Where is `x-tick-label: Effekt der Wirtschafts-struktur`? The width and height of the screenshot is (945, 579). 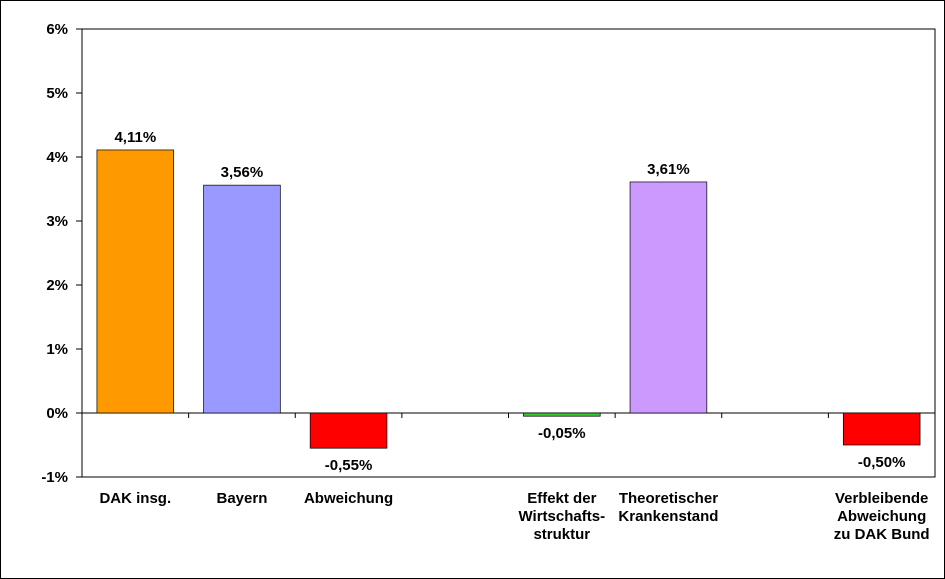 x-tick-label: Effekt der Wirtschafts-struktur is located at coordinates (562, 516).